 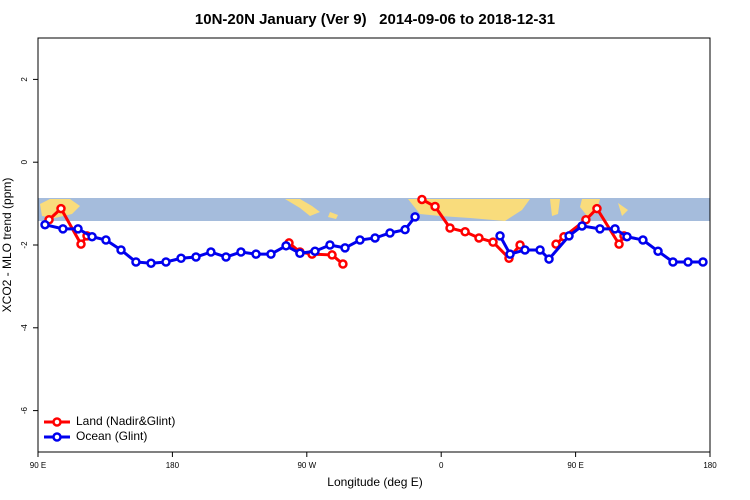 I want to click on y-tick-label: 0, so click(x=24, y=161).